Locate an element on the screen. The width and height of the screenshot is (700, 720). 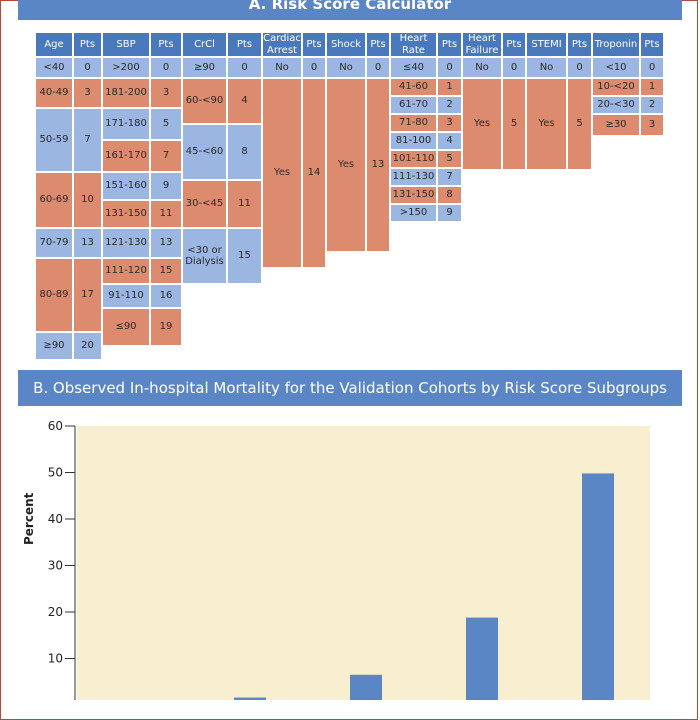
sbp-row-label: 151-160 is located at coordinates (126, 186).